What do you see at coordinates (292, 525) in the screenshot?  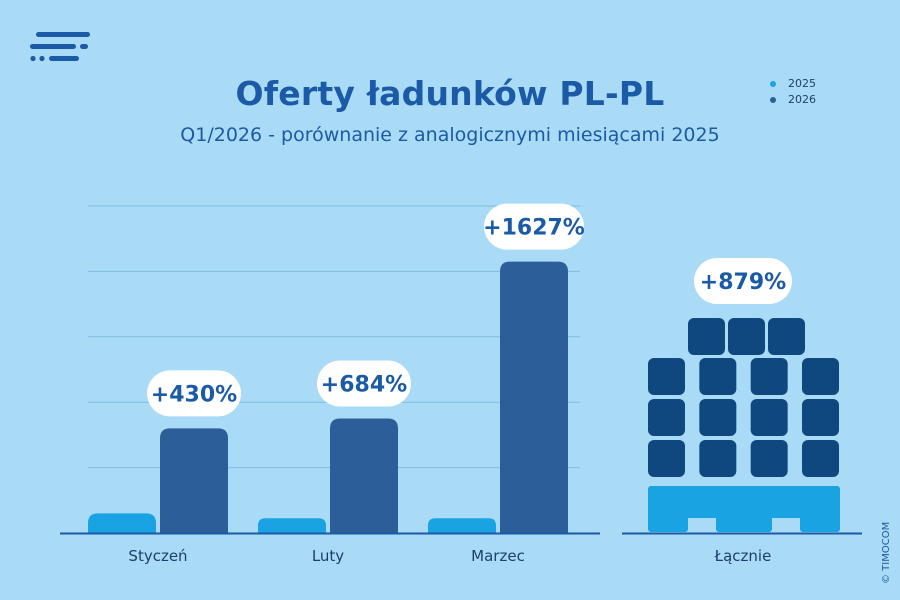 I see `bar-2025-Luty` at bounding box center [292, 525].